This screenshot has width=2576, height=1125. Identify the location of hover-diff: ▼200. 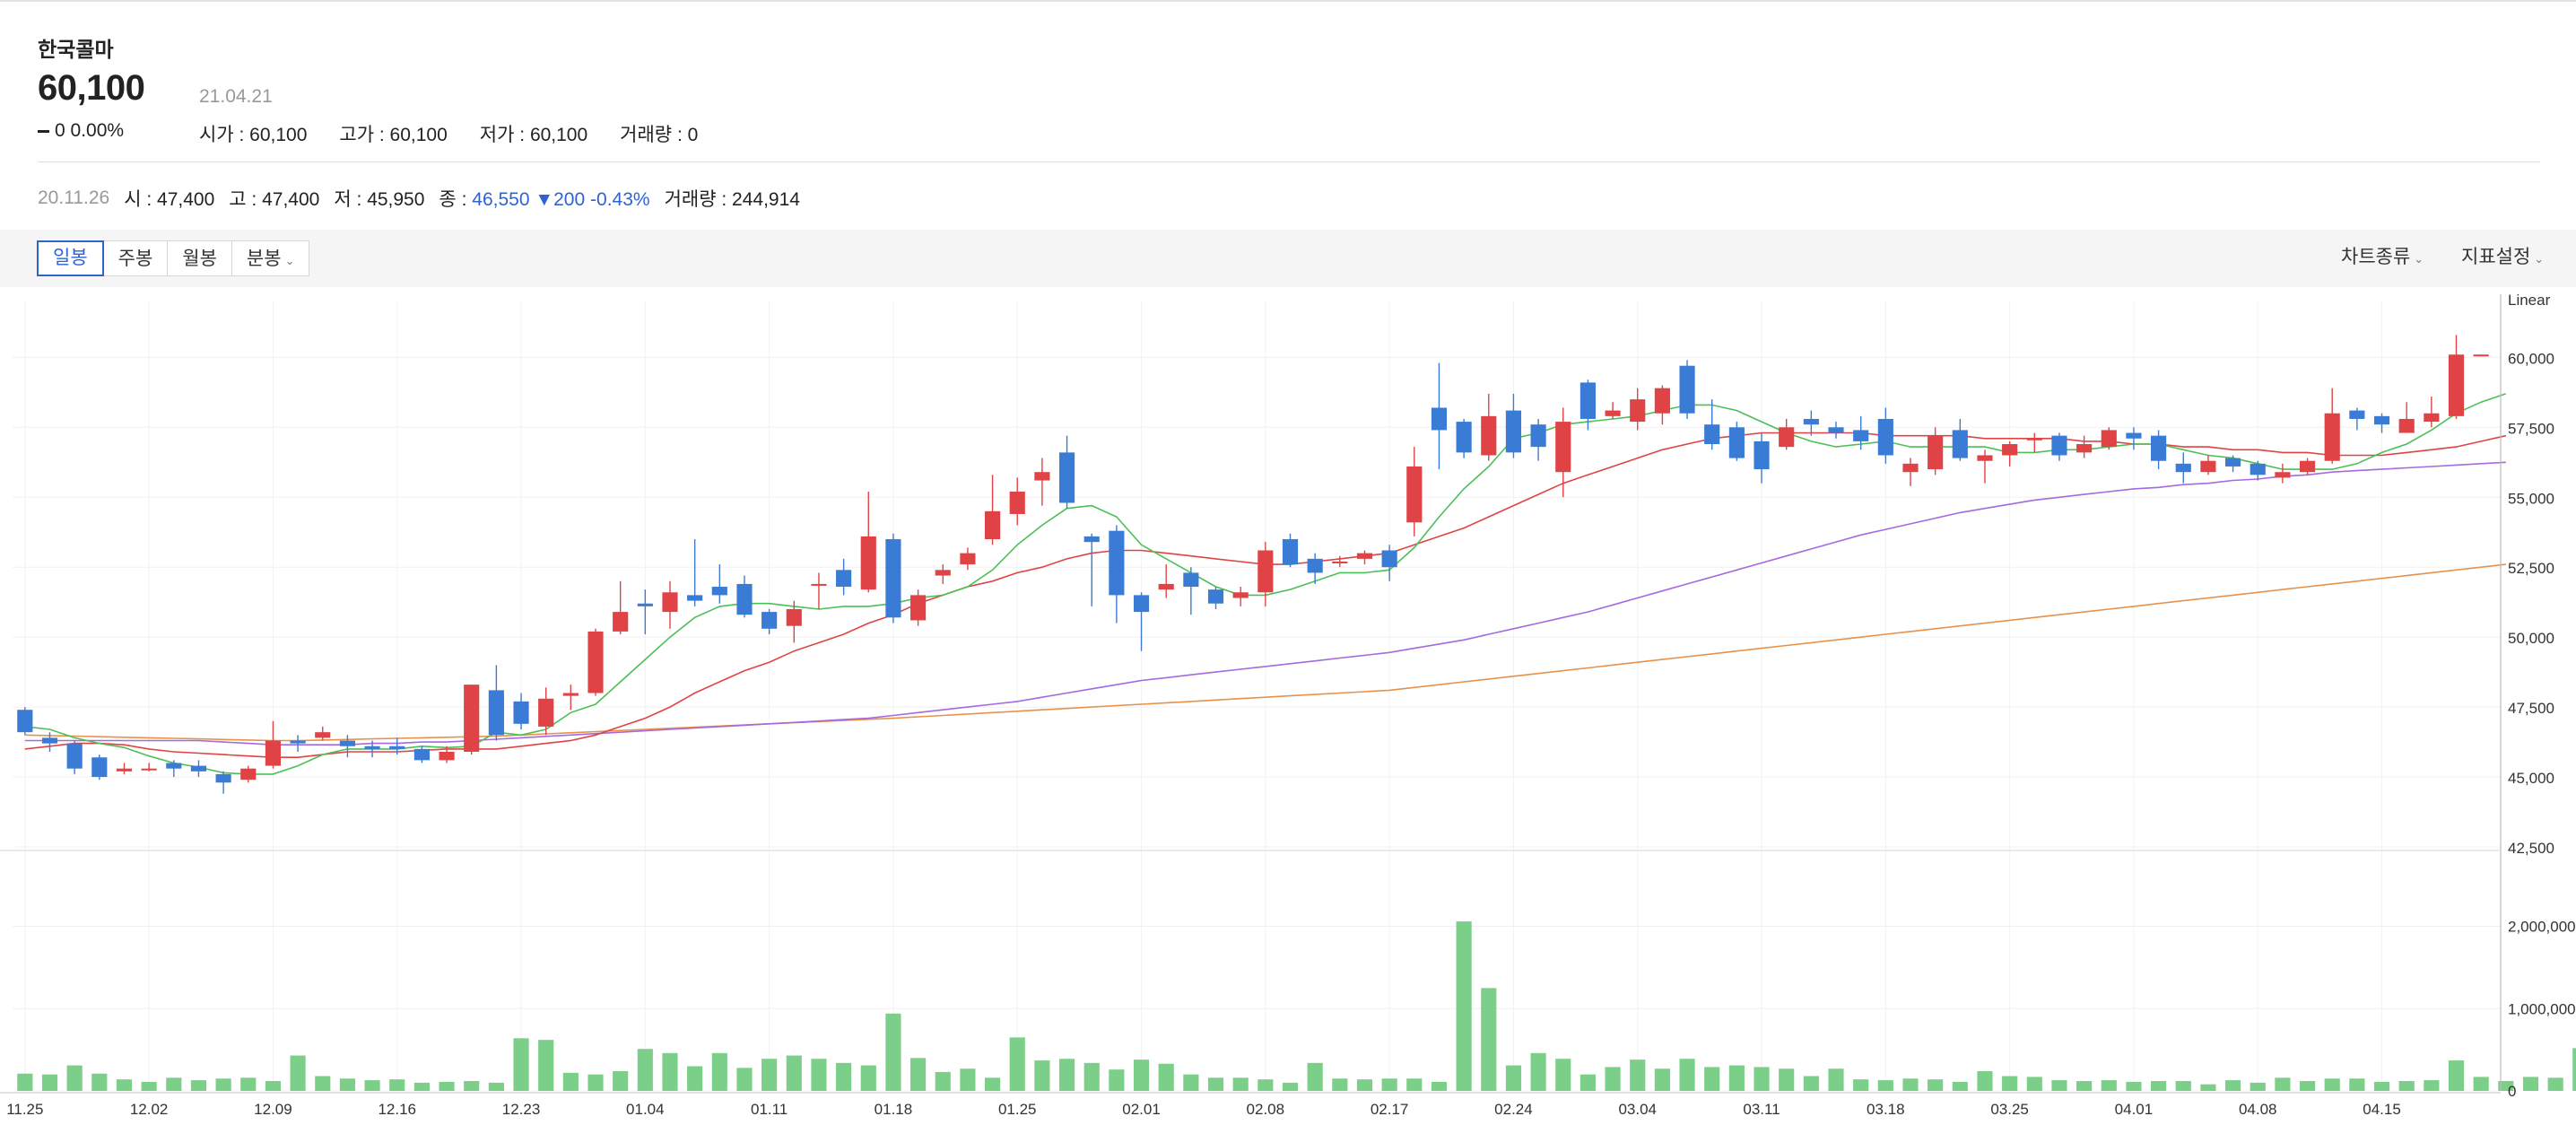
(560, 199).